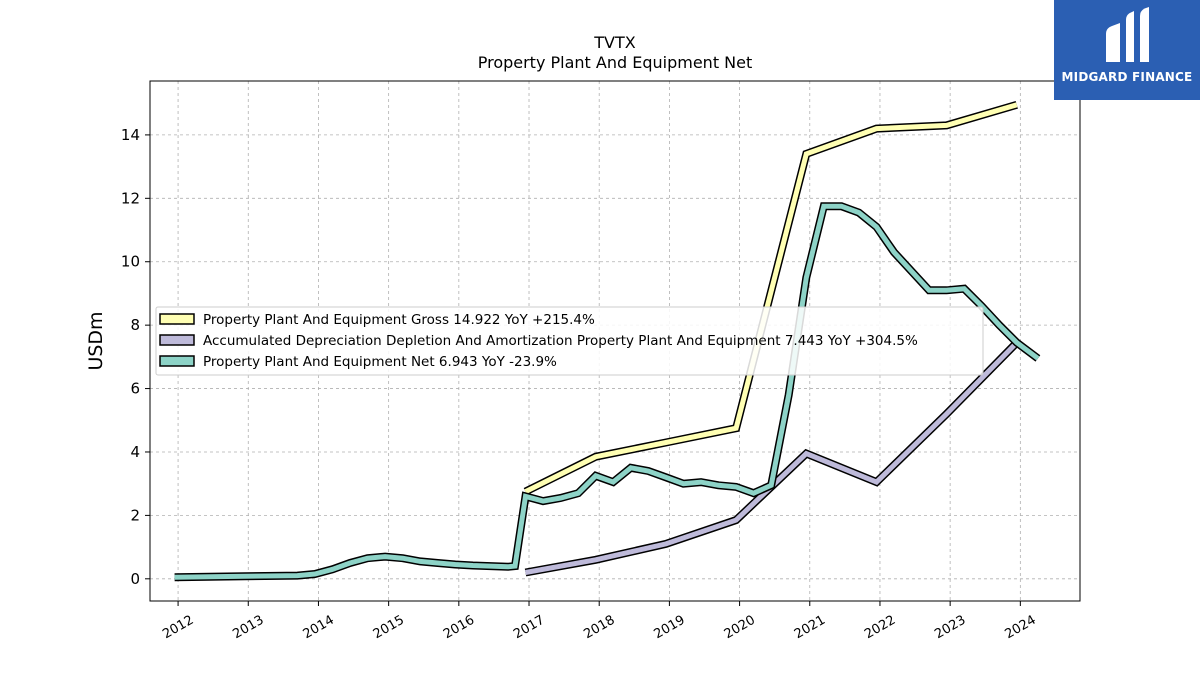  What do you see at coordinates (1127, 77) in the screenshot?
I see `logo-text: MIDGARD FINANCE` at bounding box center [1127, 77].